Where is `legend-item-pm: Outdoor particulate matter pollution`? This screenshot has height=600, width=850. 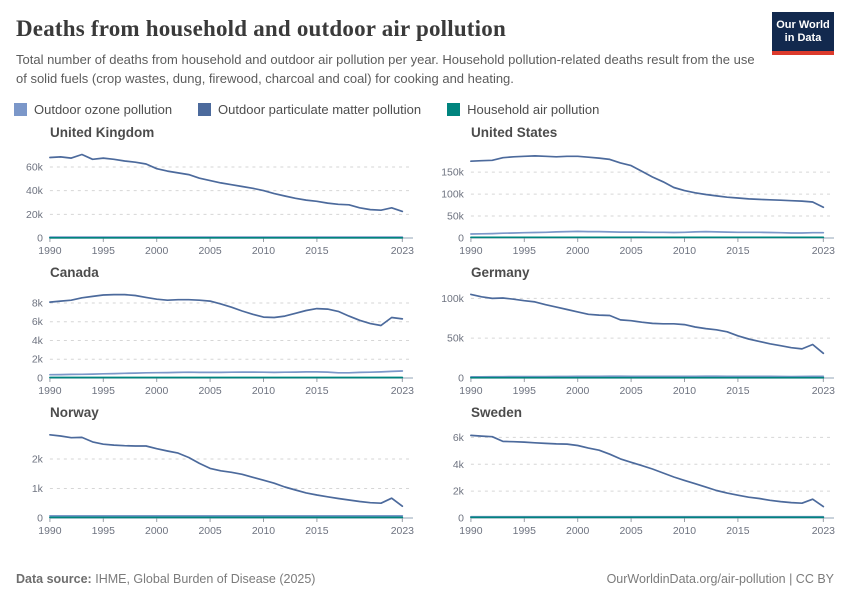
legend-item-pm: Outdoor particulate matter pollution is located at coordinates (309, 109).